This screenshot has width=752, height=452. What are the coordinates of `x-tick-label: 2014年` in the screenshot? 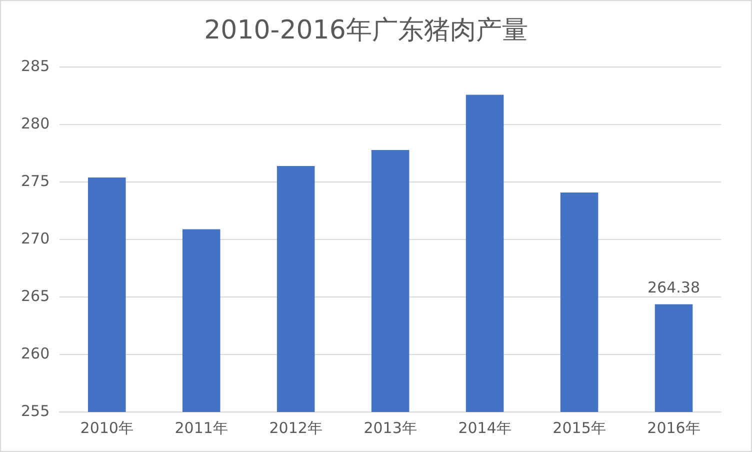 It's located at (485, 427).